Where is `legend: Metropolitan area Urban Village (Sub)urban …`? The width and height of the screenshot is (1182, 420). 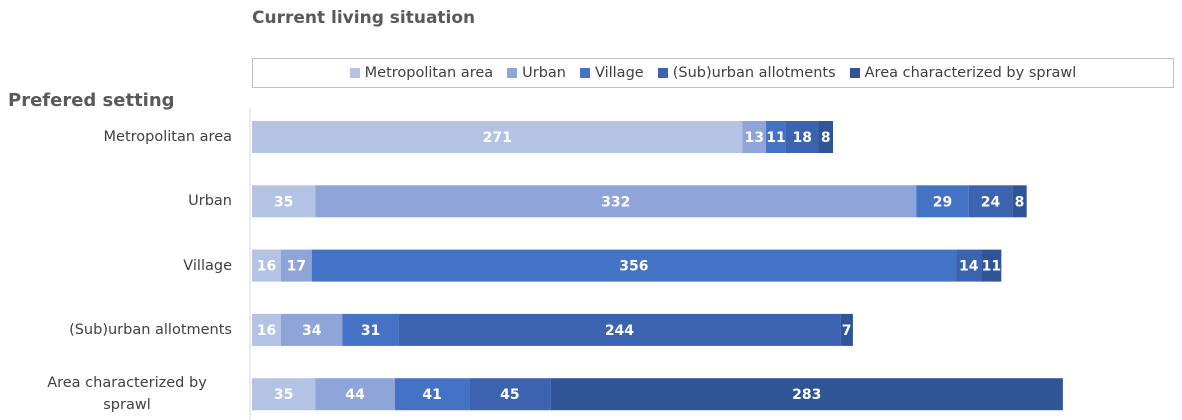 legend: Metropolitan area Urban Village (Sub)urban … is located at coordinates (713, 73).